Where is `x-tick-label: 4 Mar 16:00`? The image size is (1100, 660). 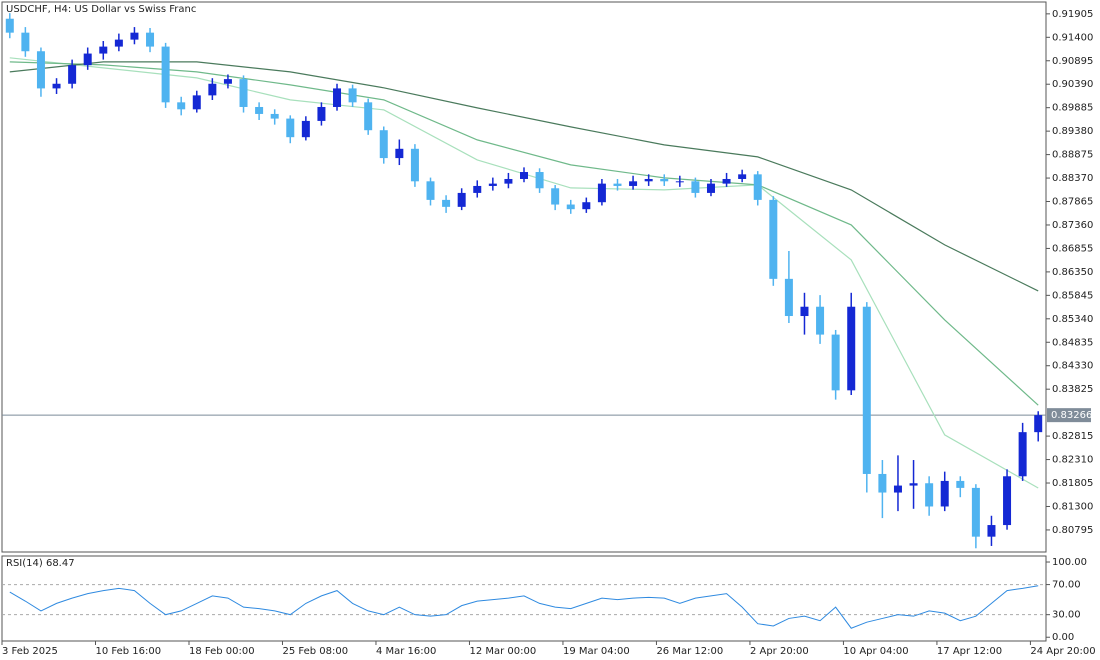 x-tick-label: 4 Mar 16:00 is located at coordinates (406, 651).